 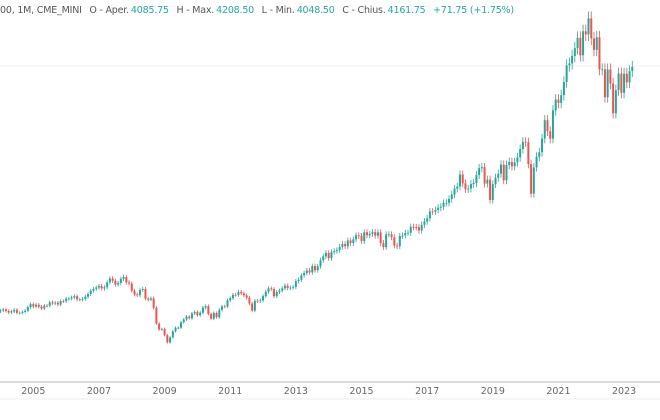 I want to click on x-tick-label: 2015, so click(x=361, y=391).